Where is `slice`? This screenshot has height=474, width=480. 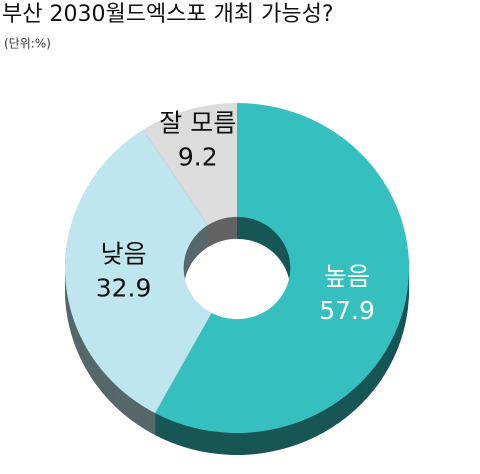
slice is located at coordinates (190, 164).